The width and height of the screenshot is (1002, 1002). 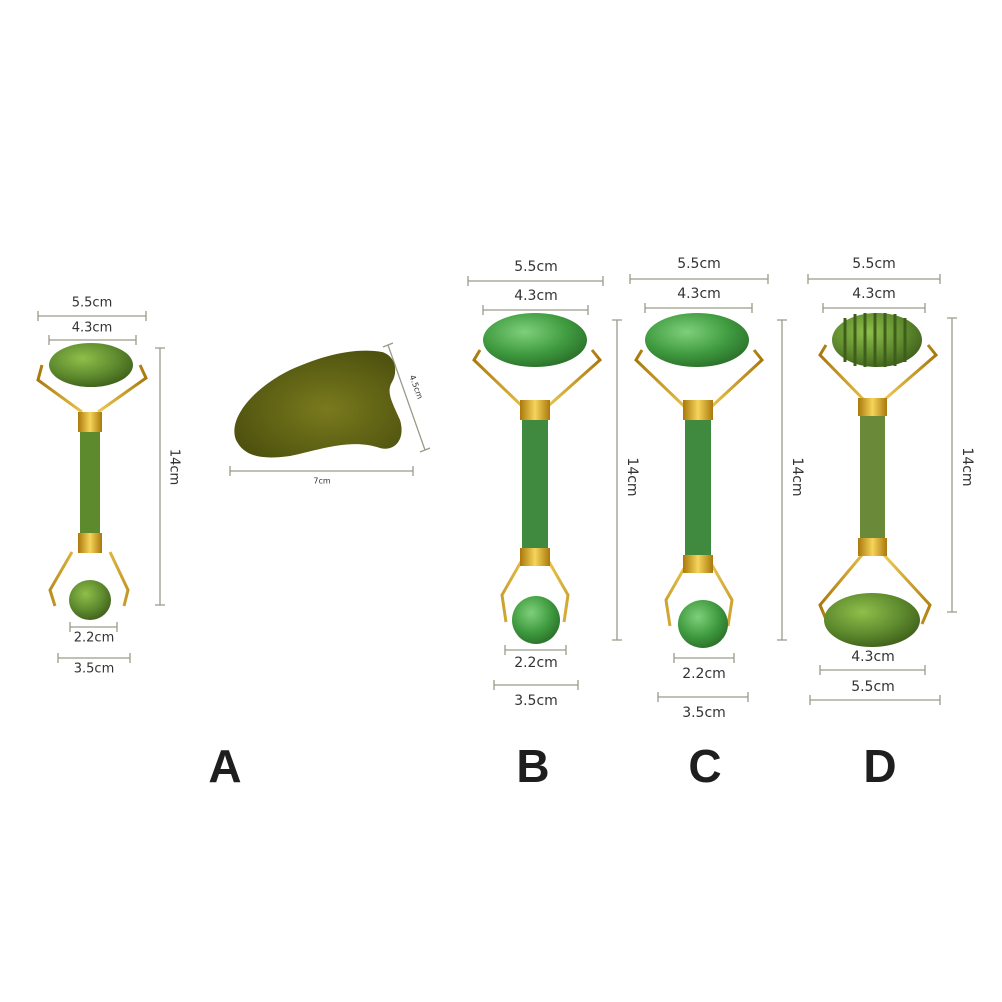 I want to click on d-length: 14cm, so click(x=967, y=467).